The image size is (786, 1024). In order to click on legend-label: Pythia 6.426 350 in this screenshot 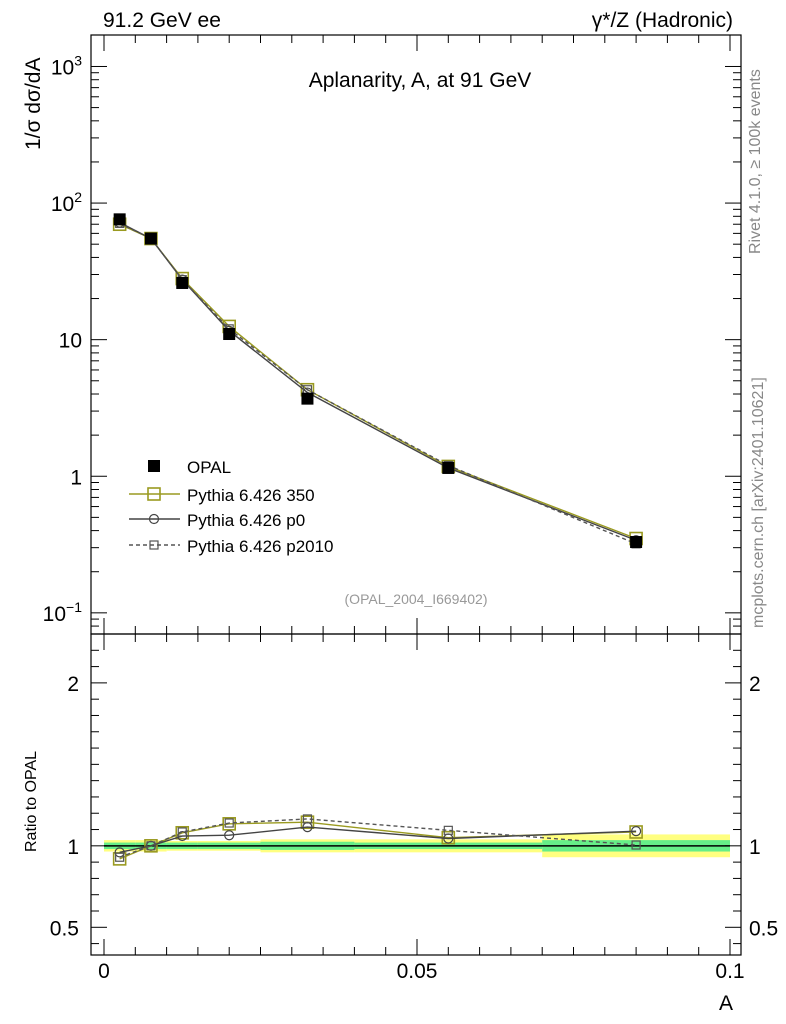, I will do `click(251, 495)`.